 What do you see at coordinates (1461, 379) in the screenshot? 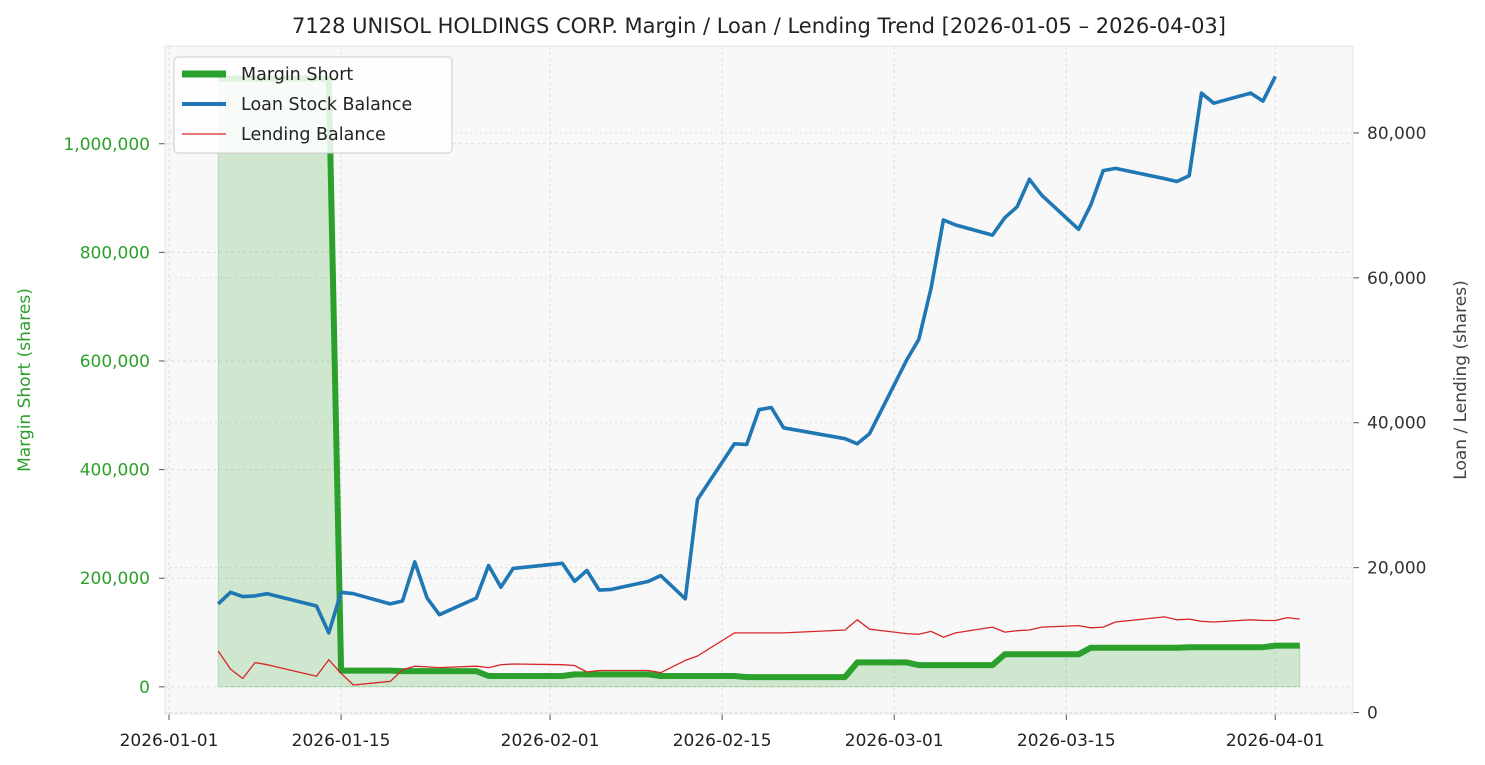
I see `y-right-label: Loan / Lending (shares)` at bounding box center [1461, 379].